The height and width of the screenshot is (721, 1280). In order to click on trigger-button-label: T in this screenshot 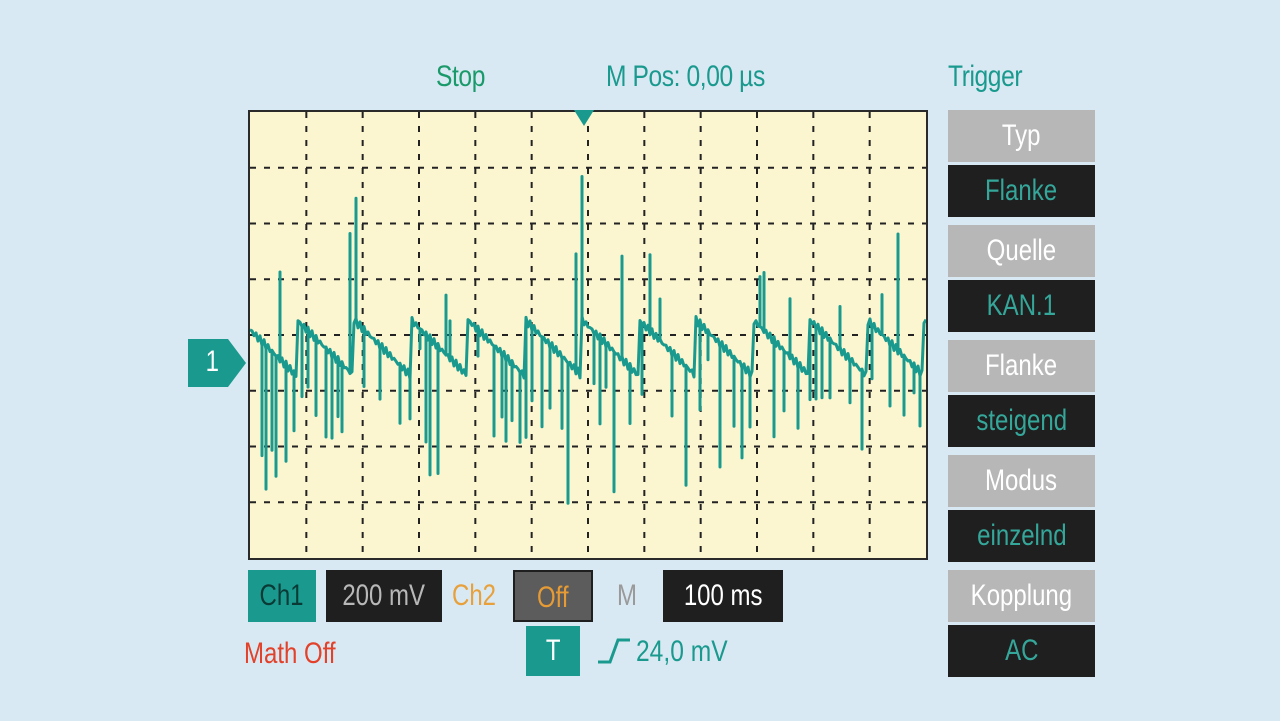, I will do `click(553, 650)`.